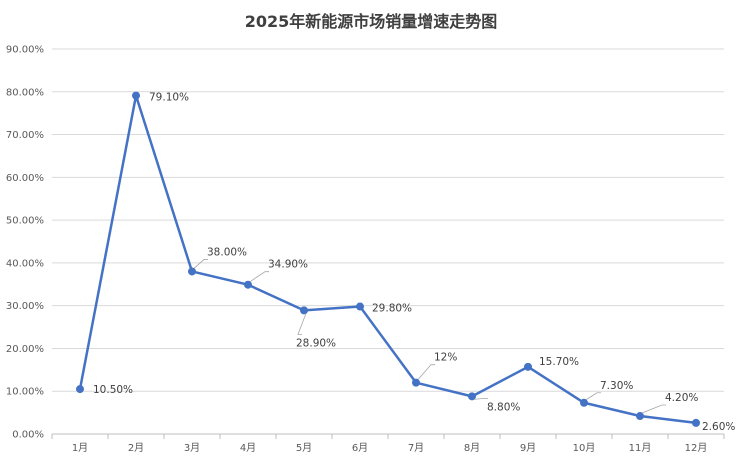 This screenshot has width=742, height=469. What do you see at coordinates (416, 448) in the screenshot?
I see `x-tick-label: 7月` at bounding box center [416, 448].